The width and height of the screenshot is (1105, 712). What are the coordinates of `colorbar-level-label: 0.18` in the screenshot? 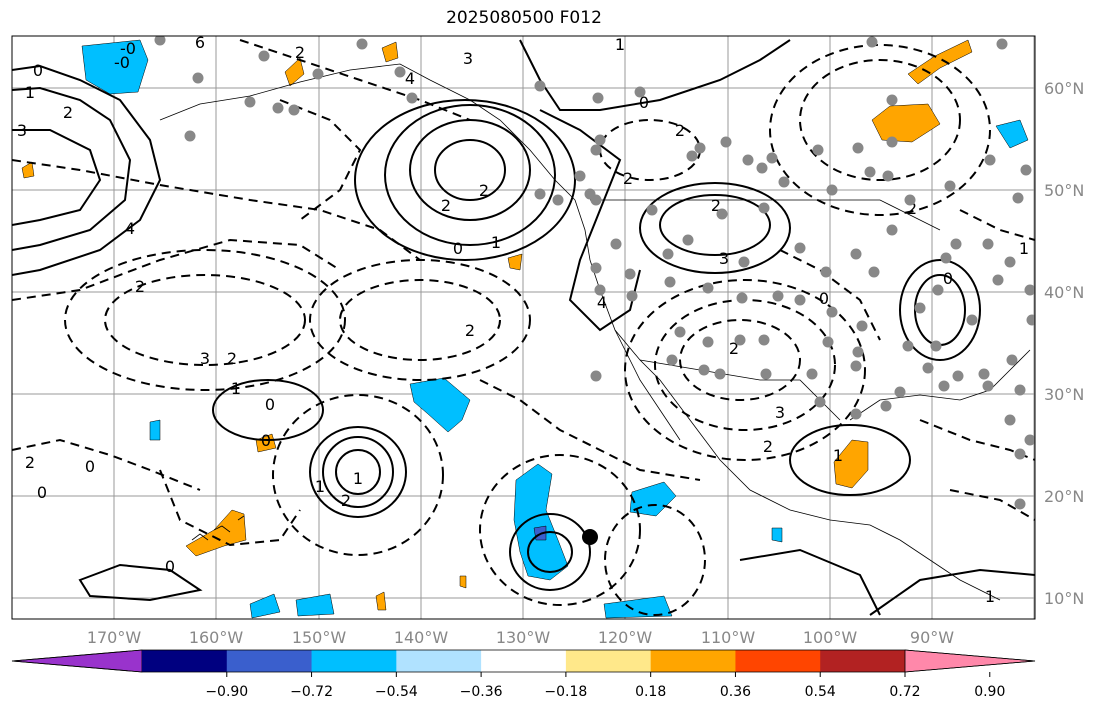 It's located at (650, 692).